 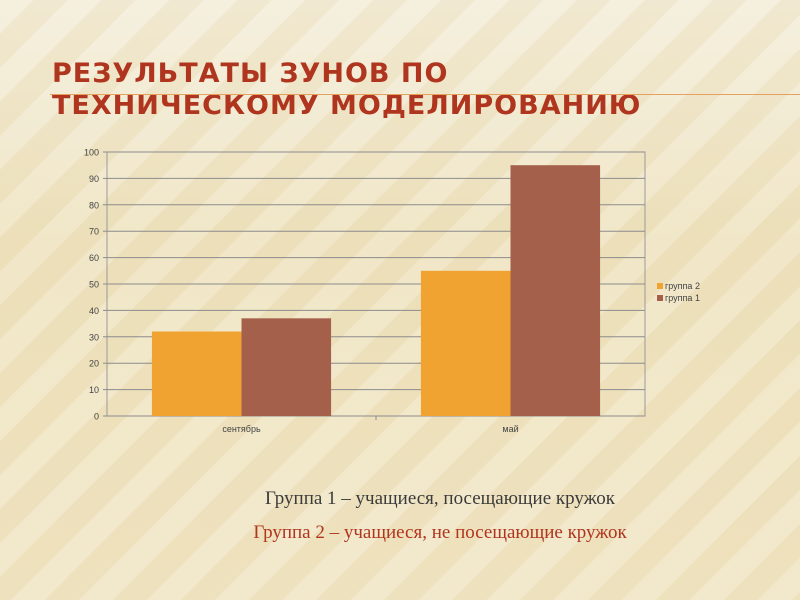 I want to click on y-tick-label: 60, so click(x=94, y=258).